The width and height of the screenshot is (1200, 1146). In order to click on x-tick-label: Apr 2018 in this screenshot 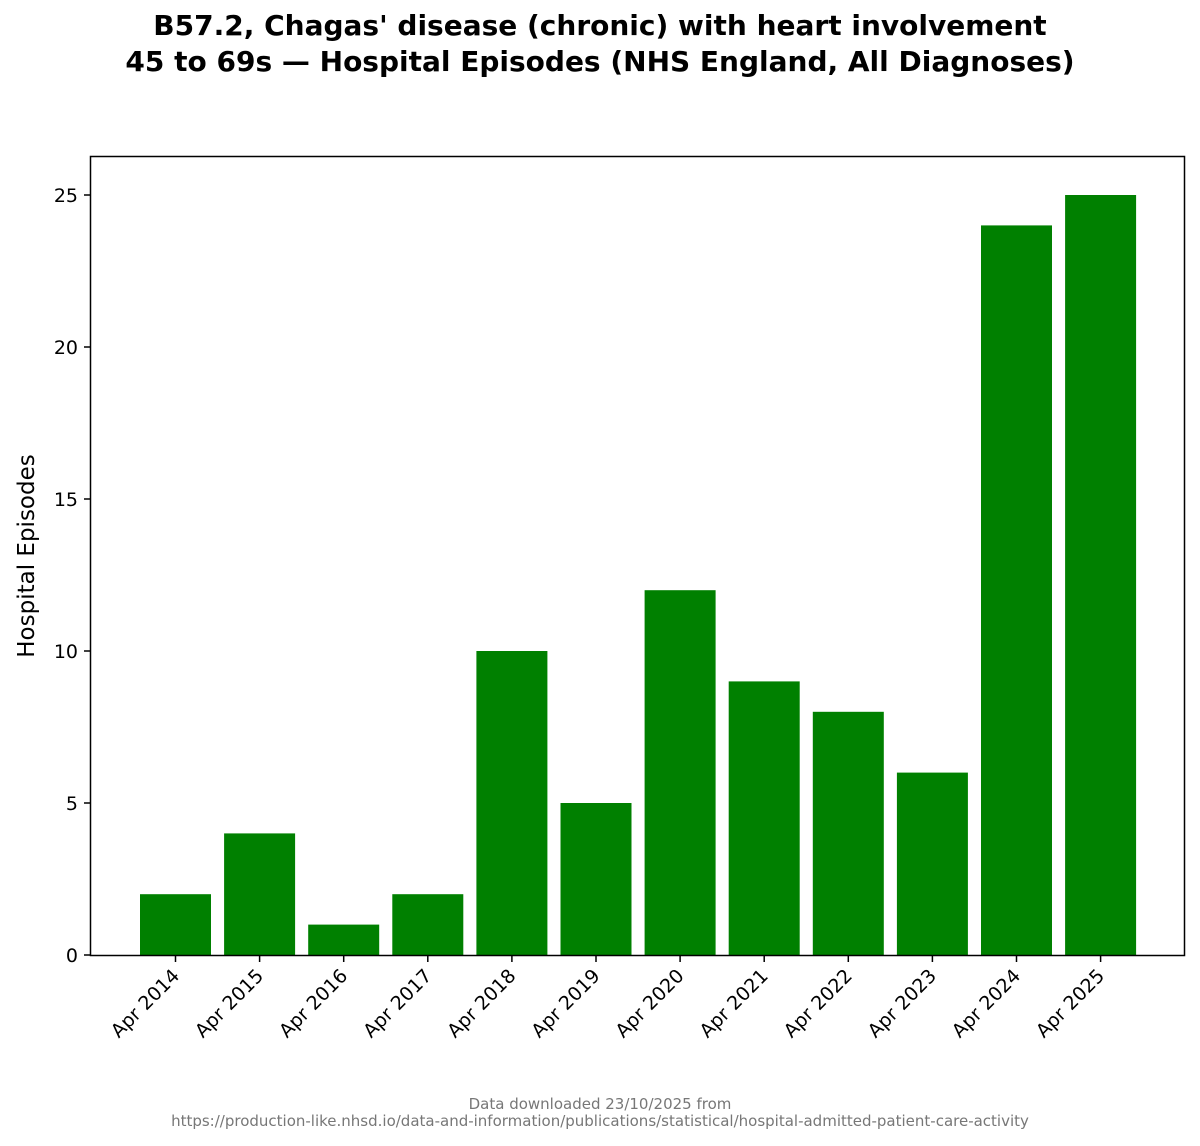, I will do `click(481, 1003)`.